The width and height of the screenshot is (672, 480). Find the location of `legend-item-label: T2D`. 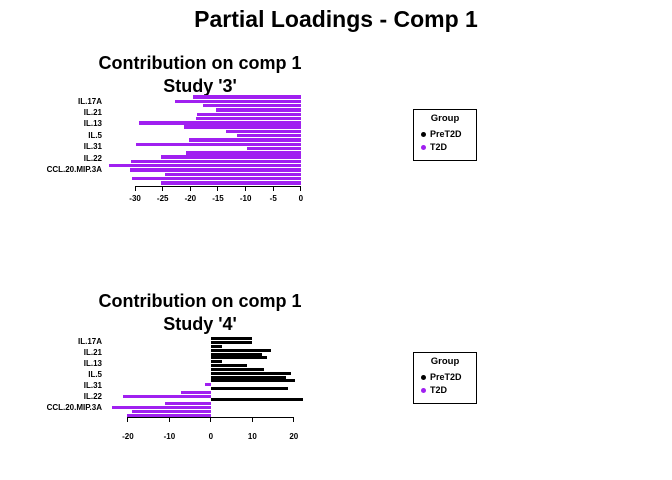

legend-item-label: T2D is located at coordinates (439, 147).